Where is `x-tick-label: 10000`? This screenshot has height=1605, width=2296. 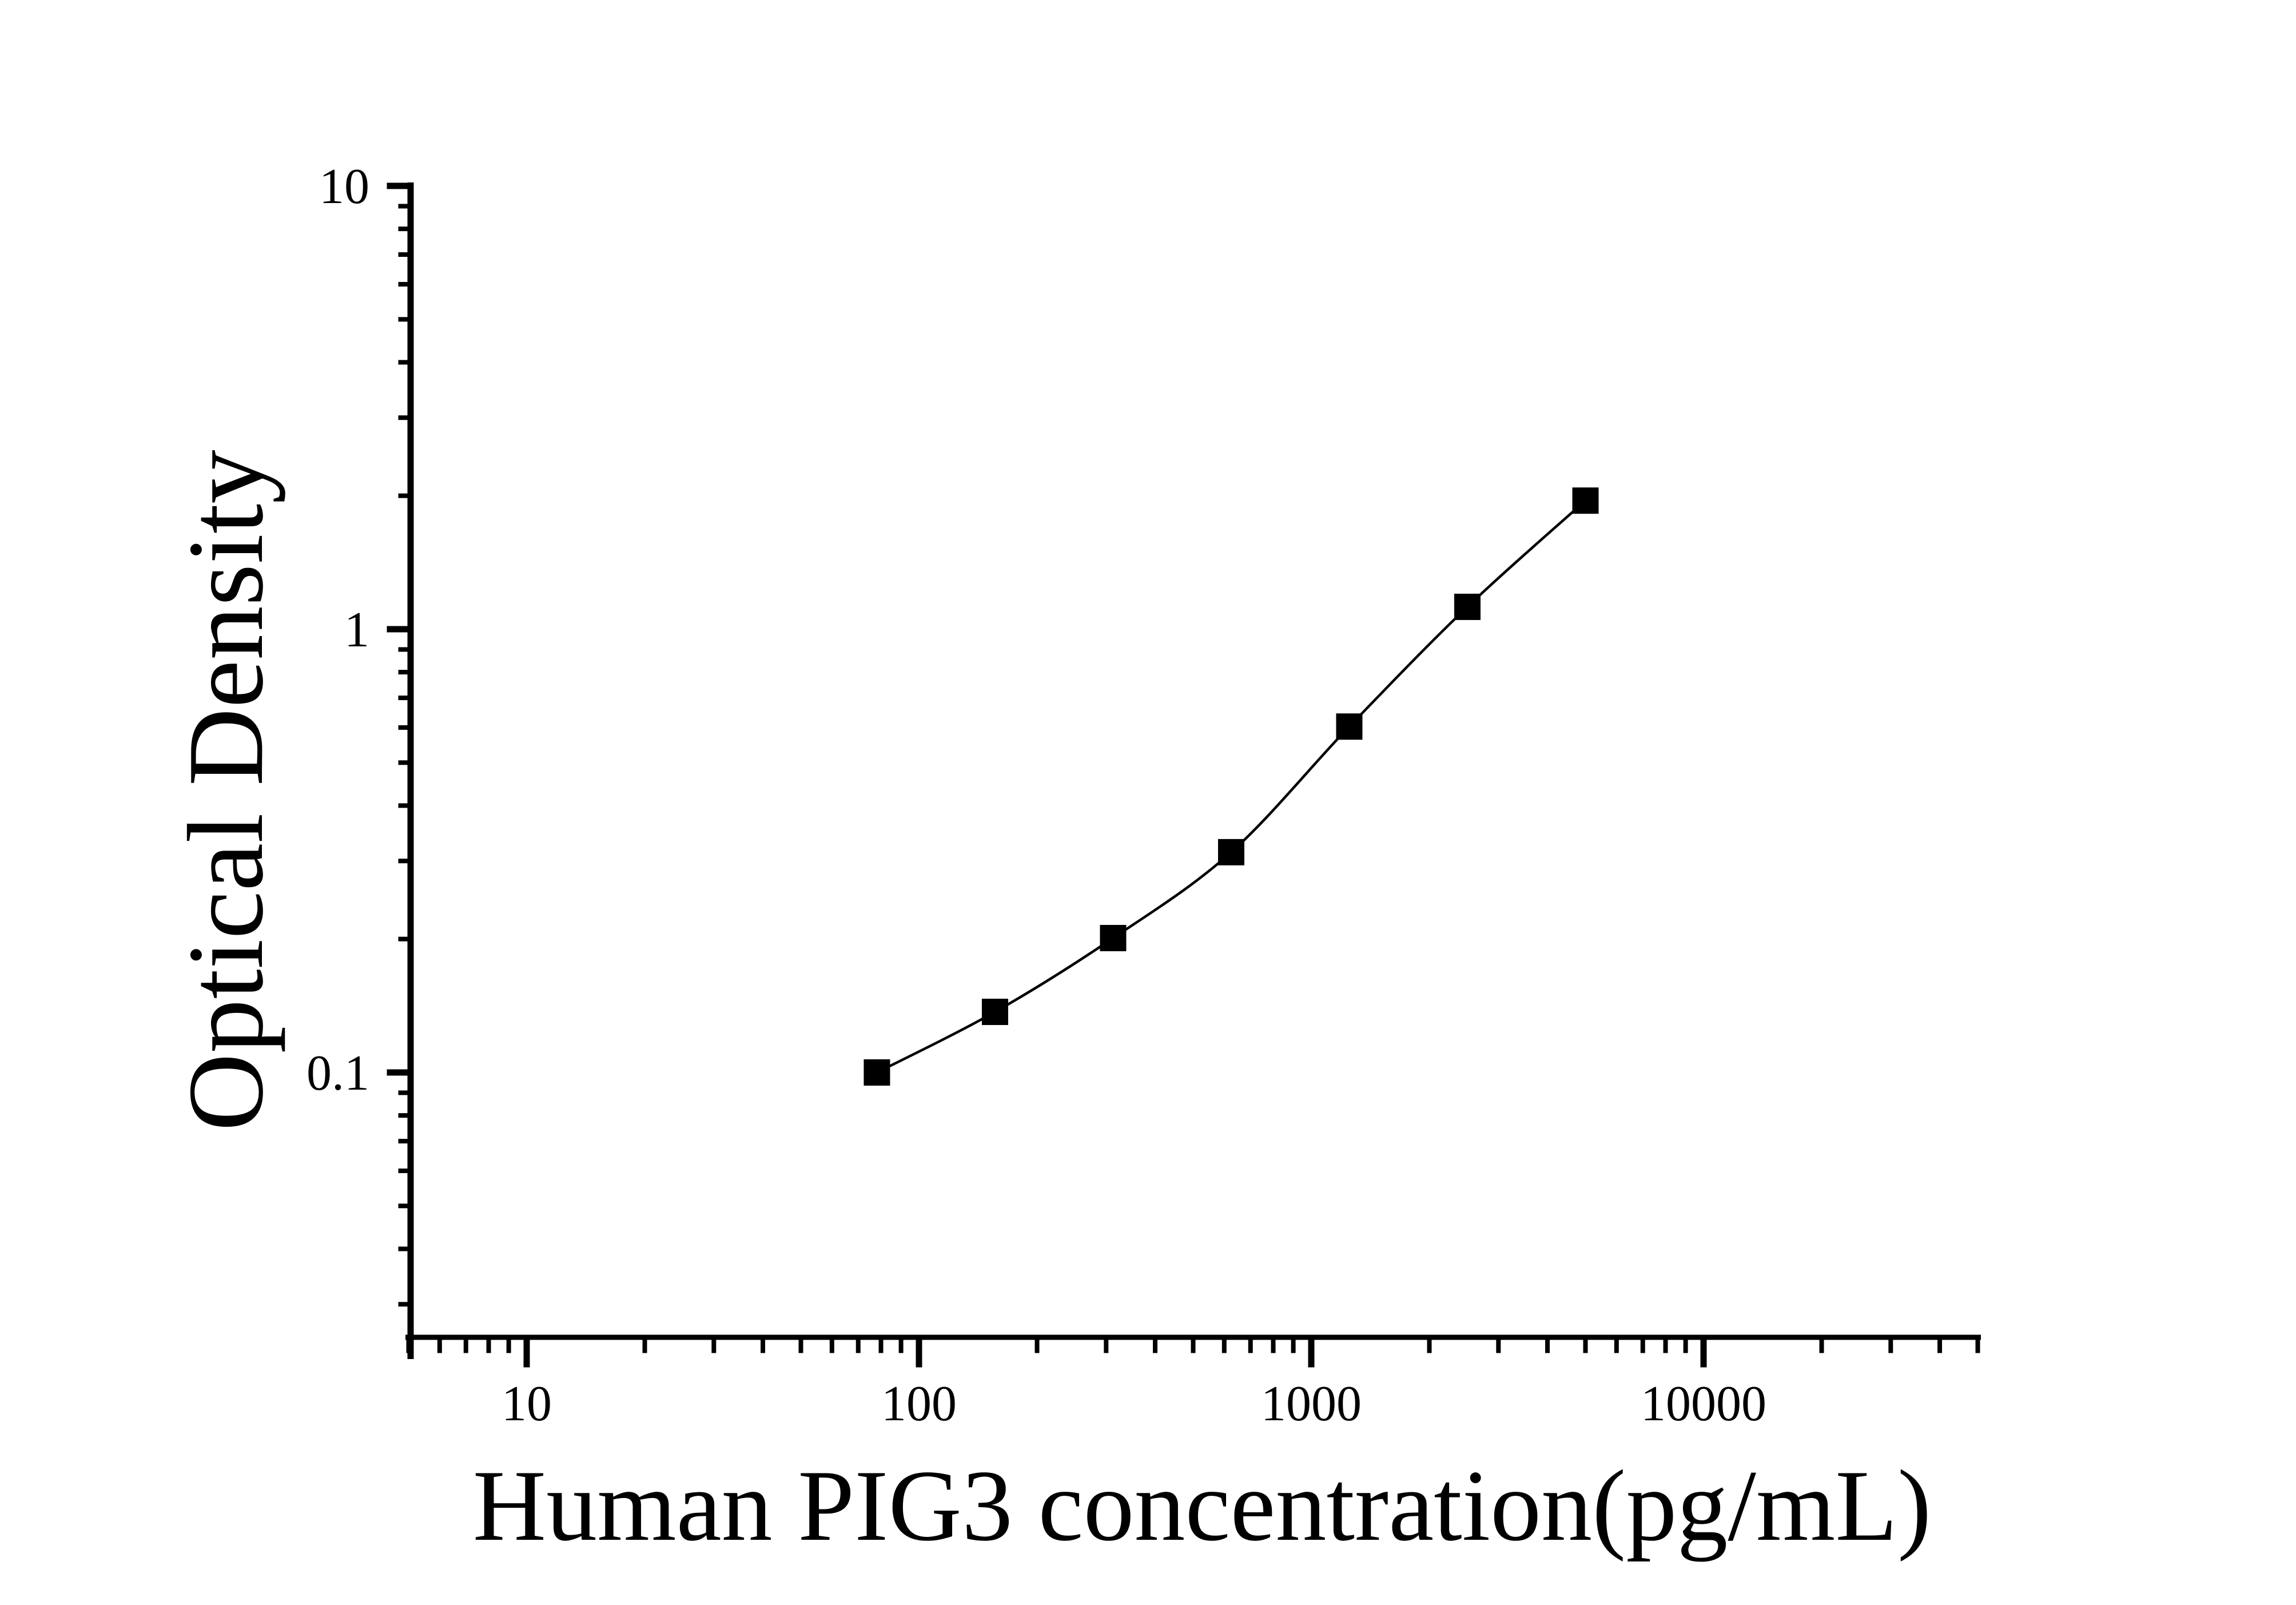 x-tick-label: 10000 is located at coordinates (1703, 1404).